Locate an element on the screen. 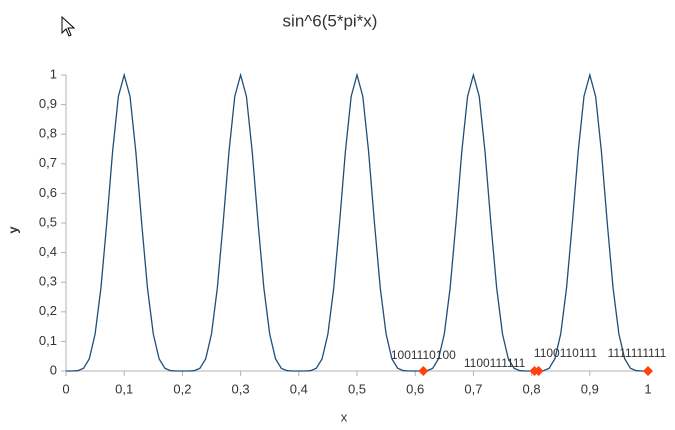 Image resolution: width=675 pixels, height=430 pixels. point-label: 1100111111 is located at coordinates (495, 363).